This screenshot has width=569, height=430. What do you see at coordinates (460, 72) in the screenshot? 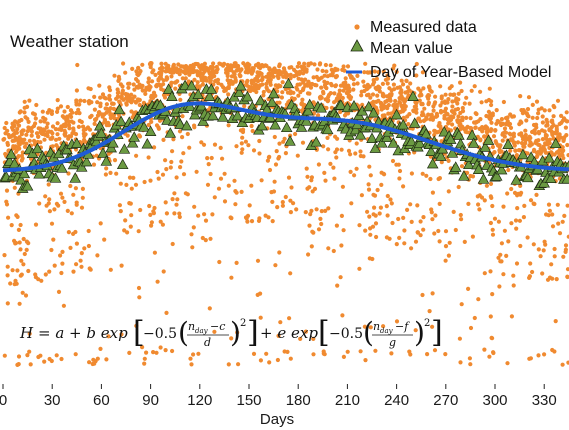
I see `legend-label-model: Day of Year-Based Model` at bounding box center [460, 72].